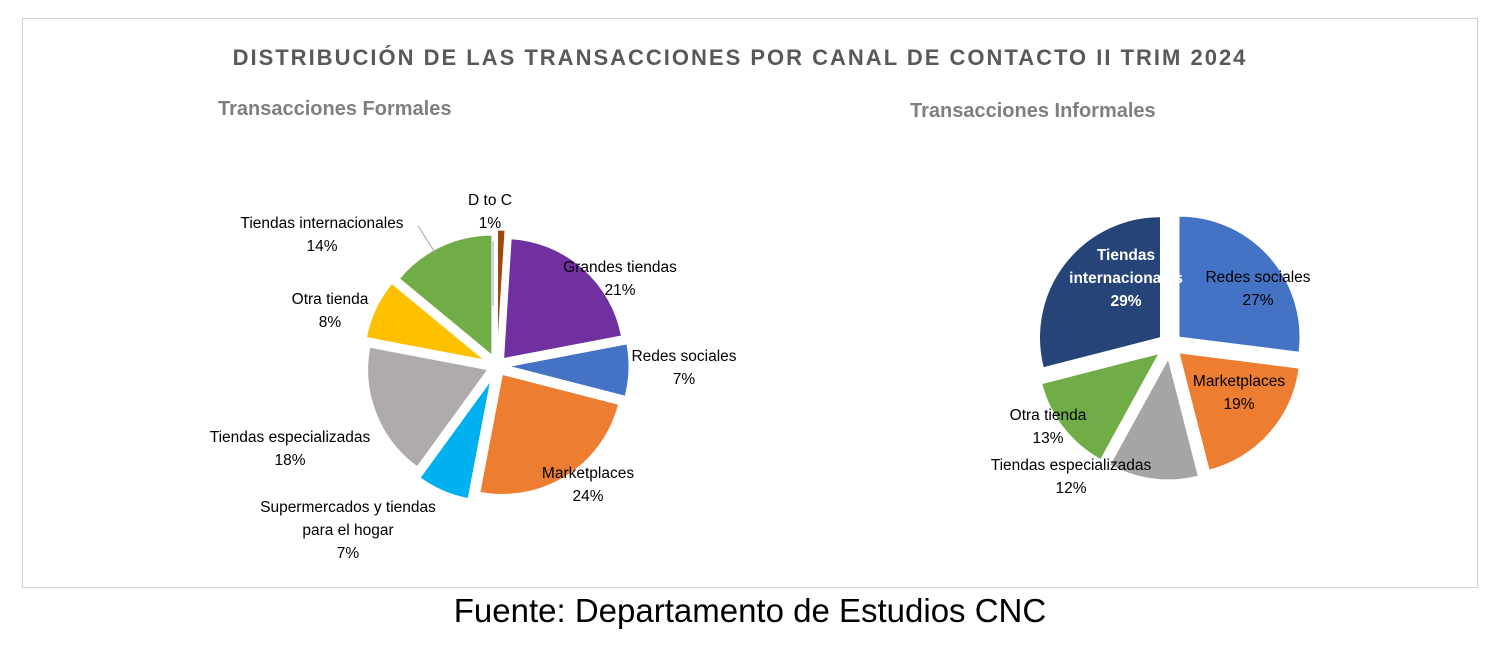  Describe the element at coordinates (1048, 427) in the screenshot. I see `slice-label-otra-tienda: Otra tienda 13%` at that location.